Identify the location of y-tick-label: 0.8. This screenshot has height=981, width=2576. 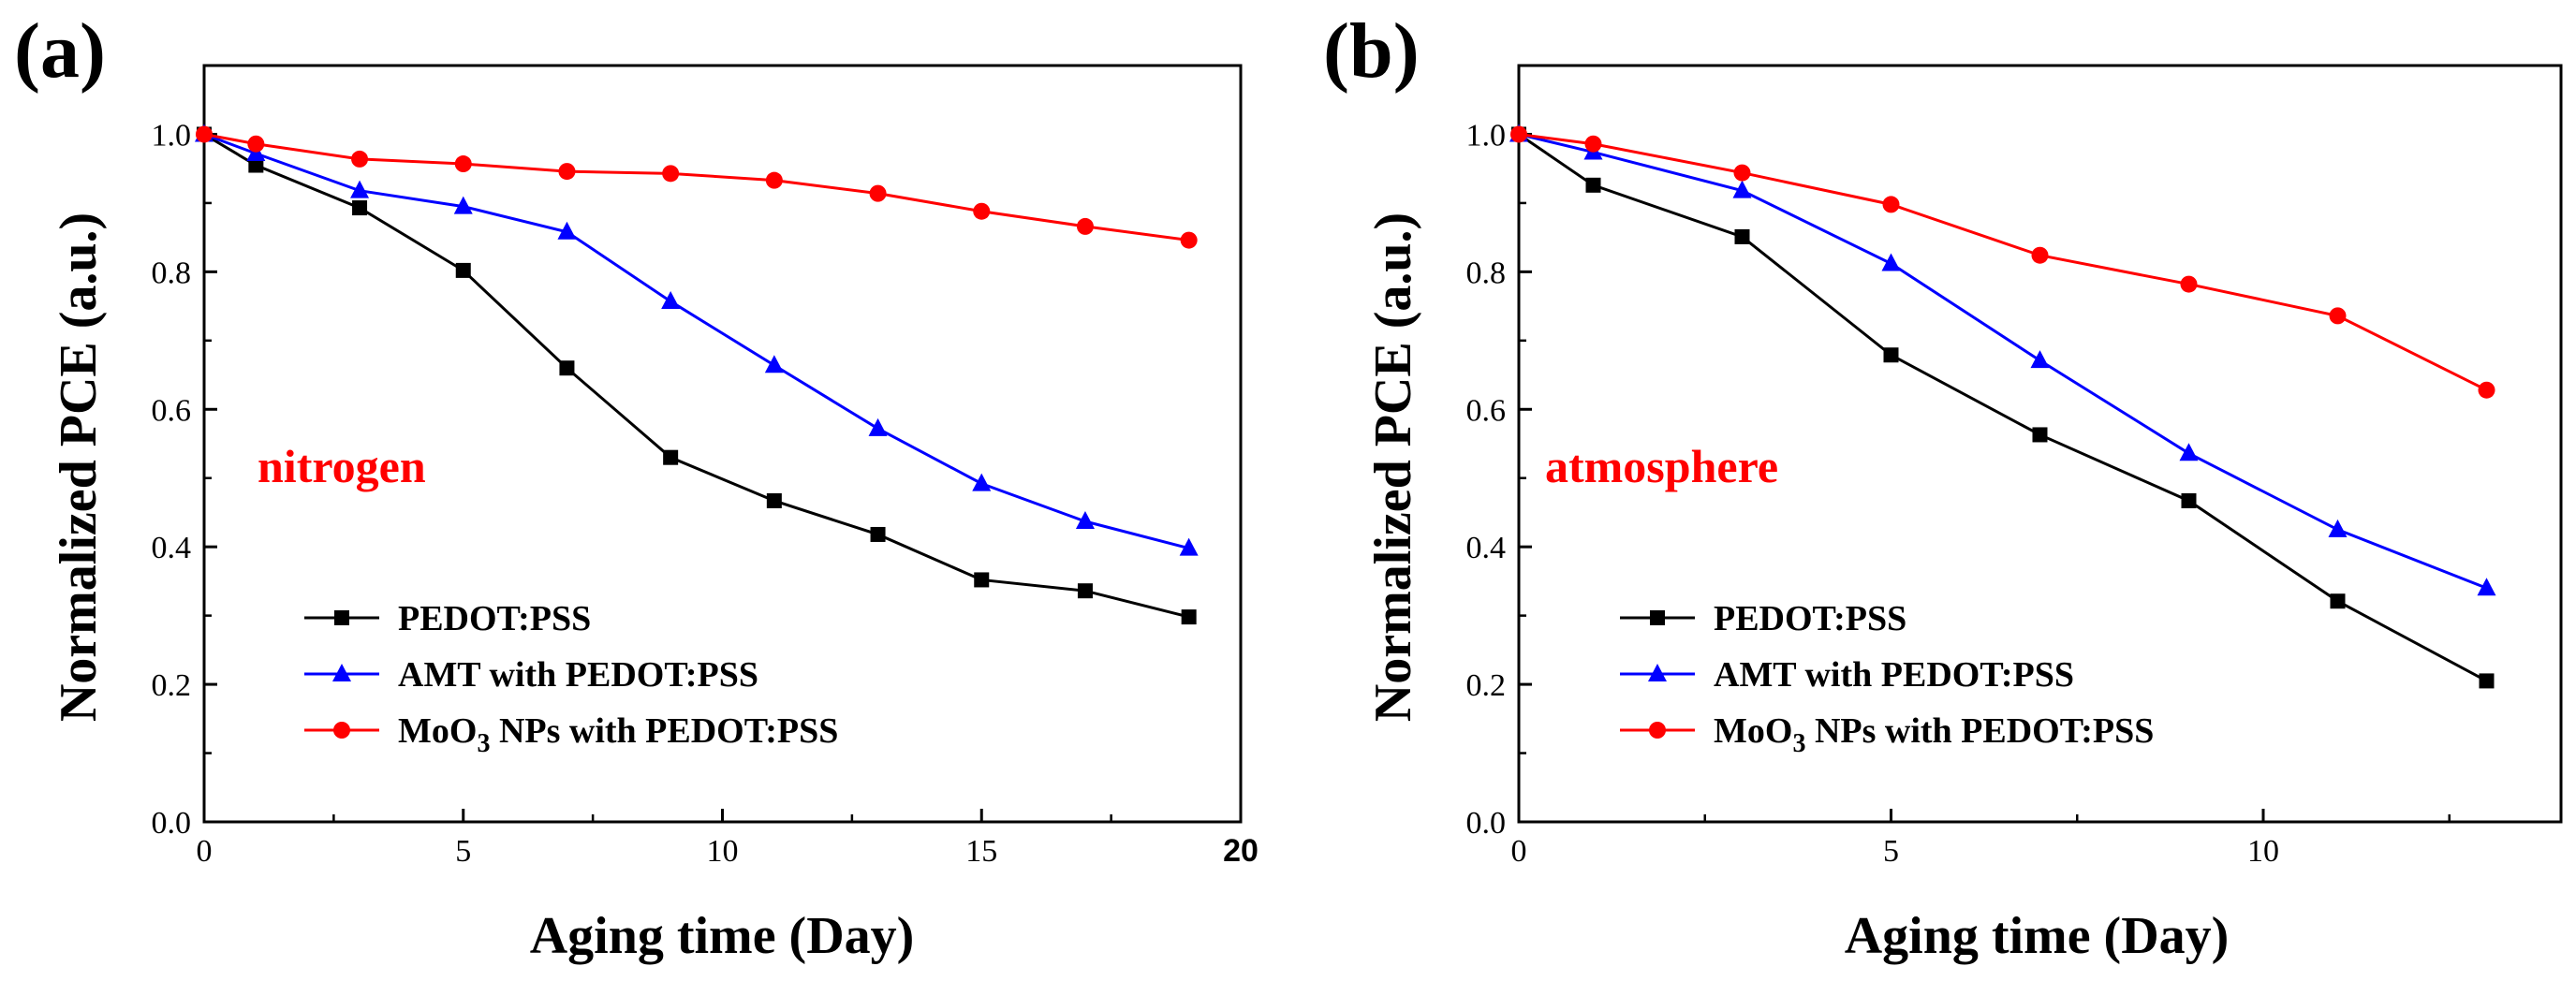
(1486, 273).